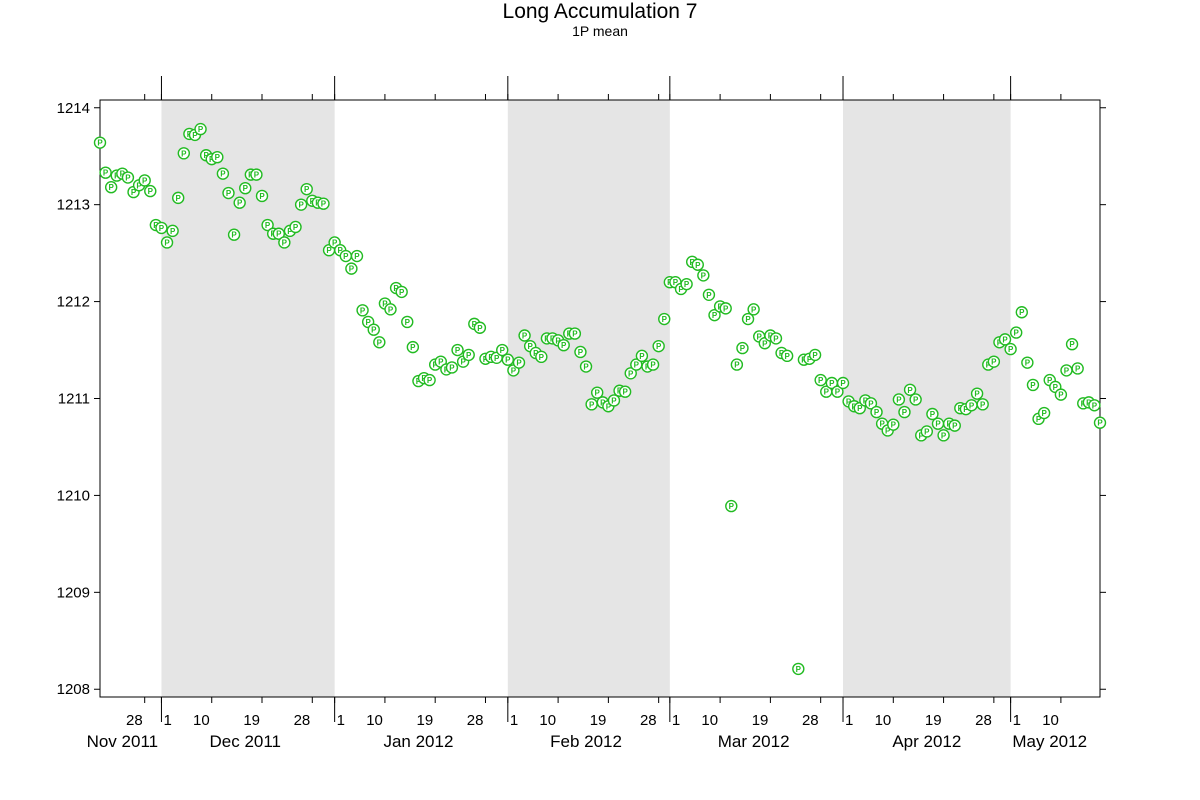  I want to click on month-shade, so click(248, 398).